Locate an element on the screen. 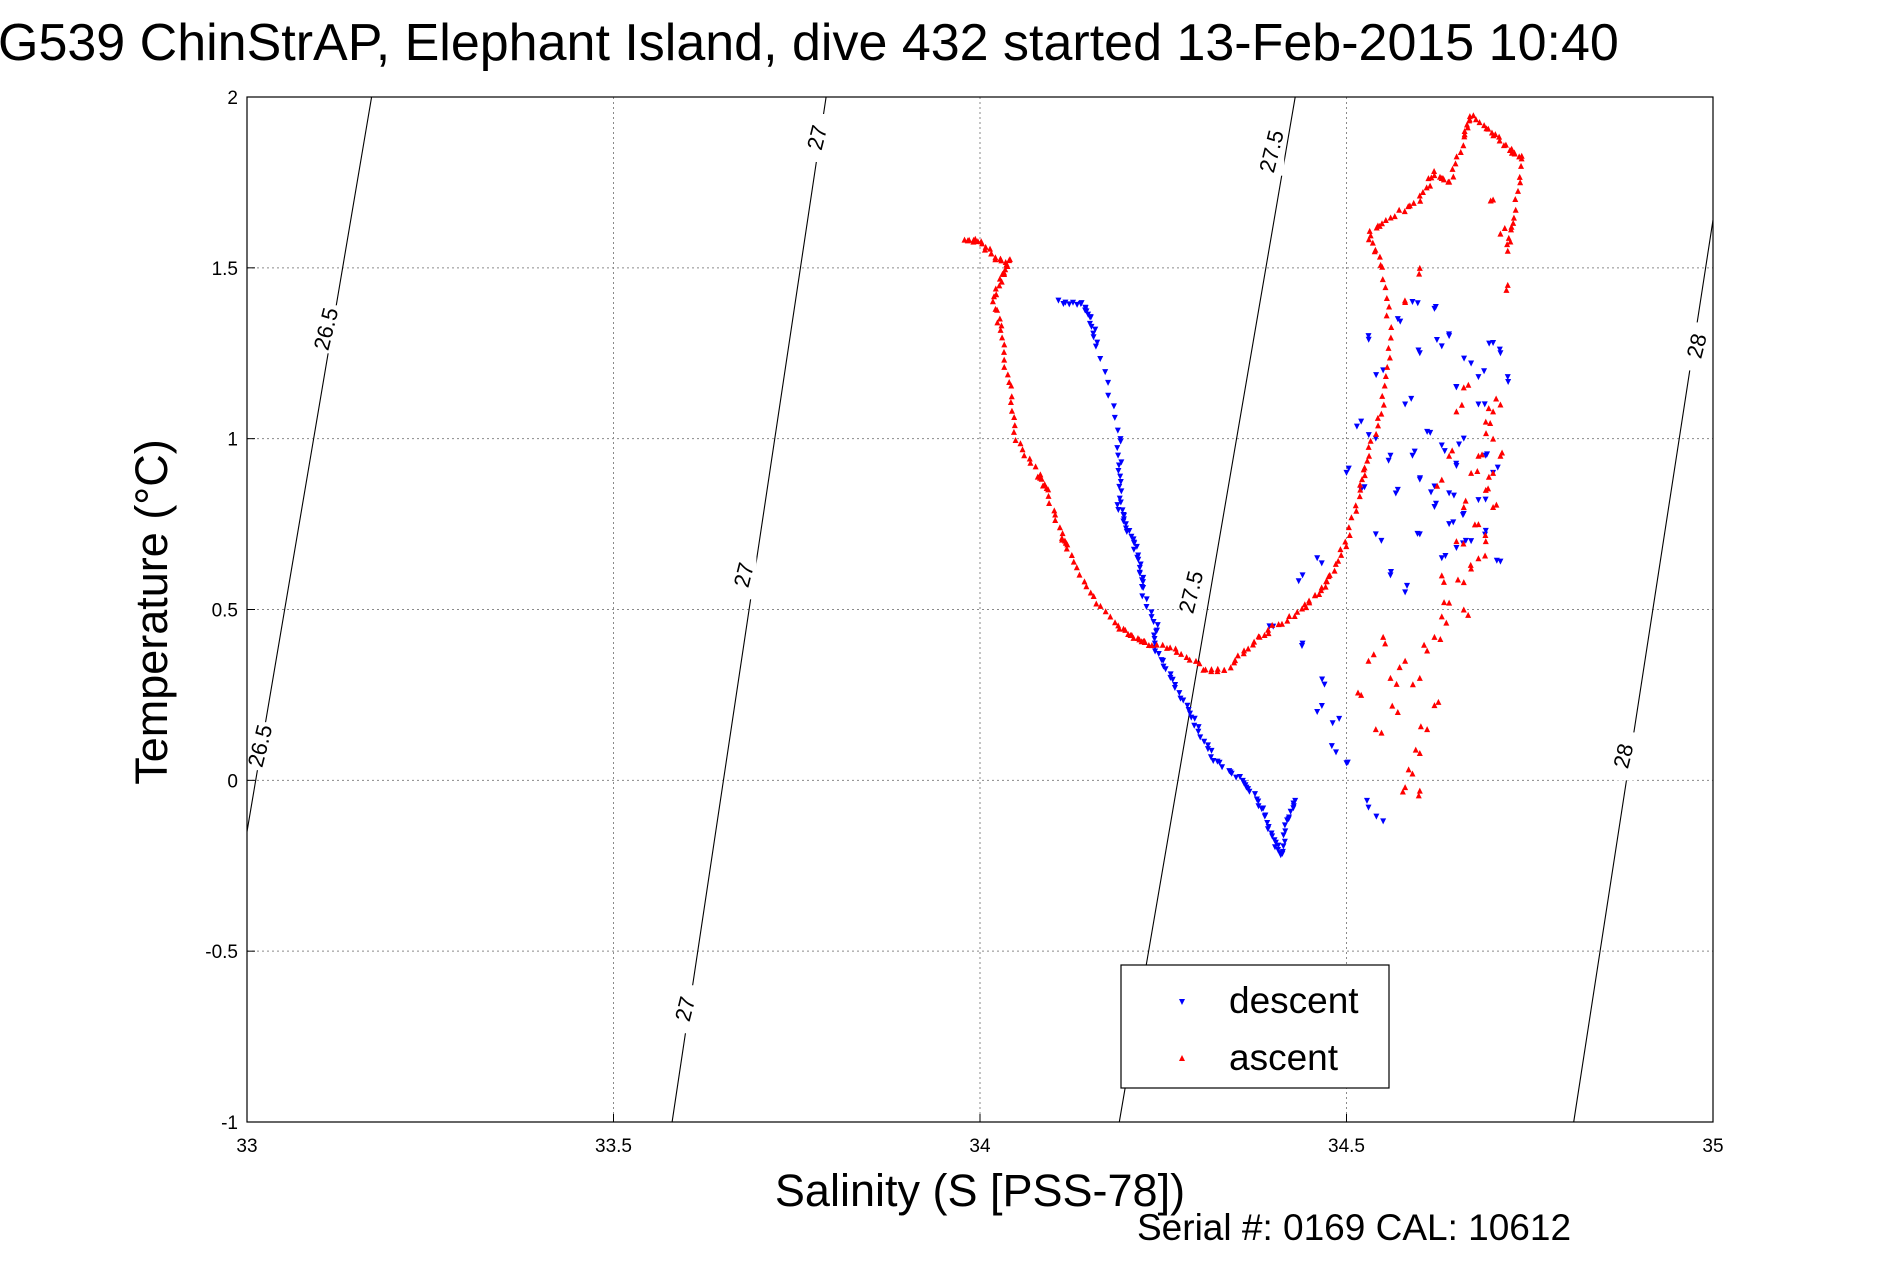 The image size is (1891, 1262). legend-ascent-label: ascent is located at coordinates (1284, 1057).